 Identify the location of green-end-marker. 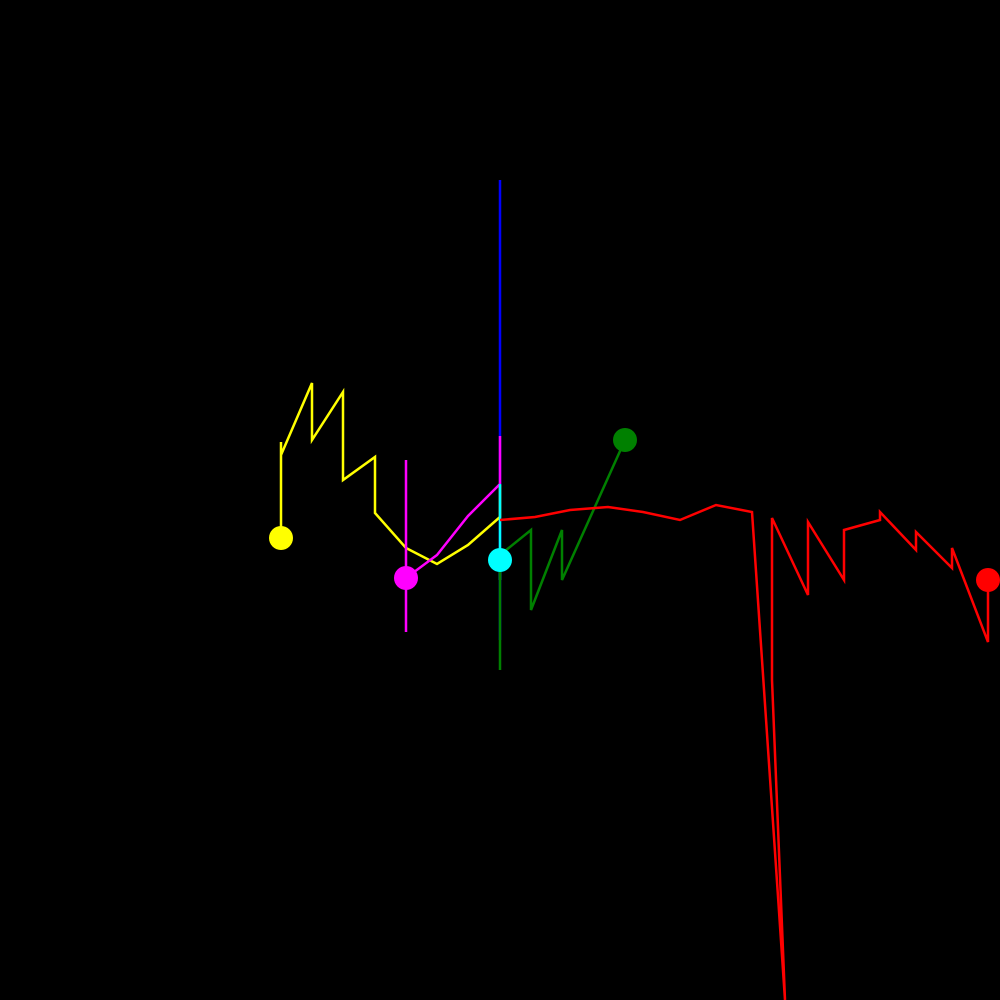
(625, 440).